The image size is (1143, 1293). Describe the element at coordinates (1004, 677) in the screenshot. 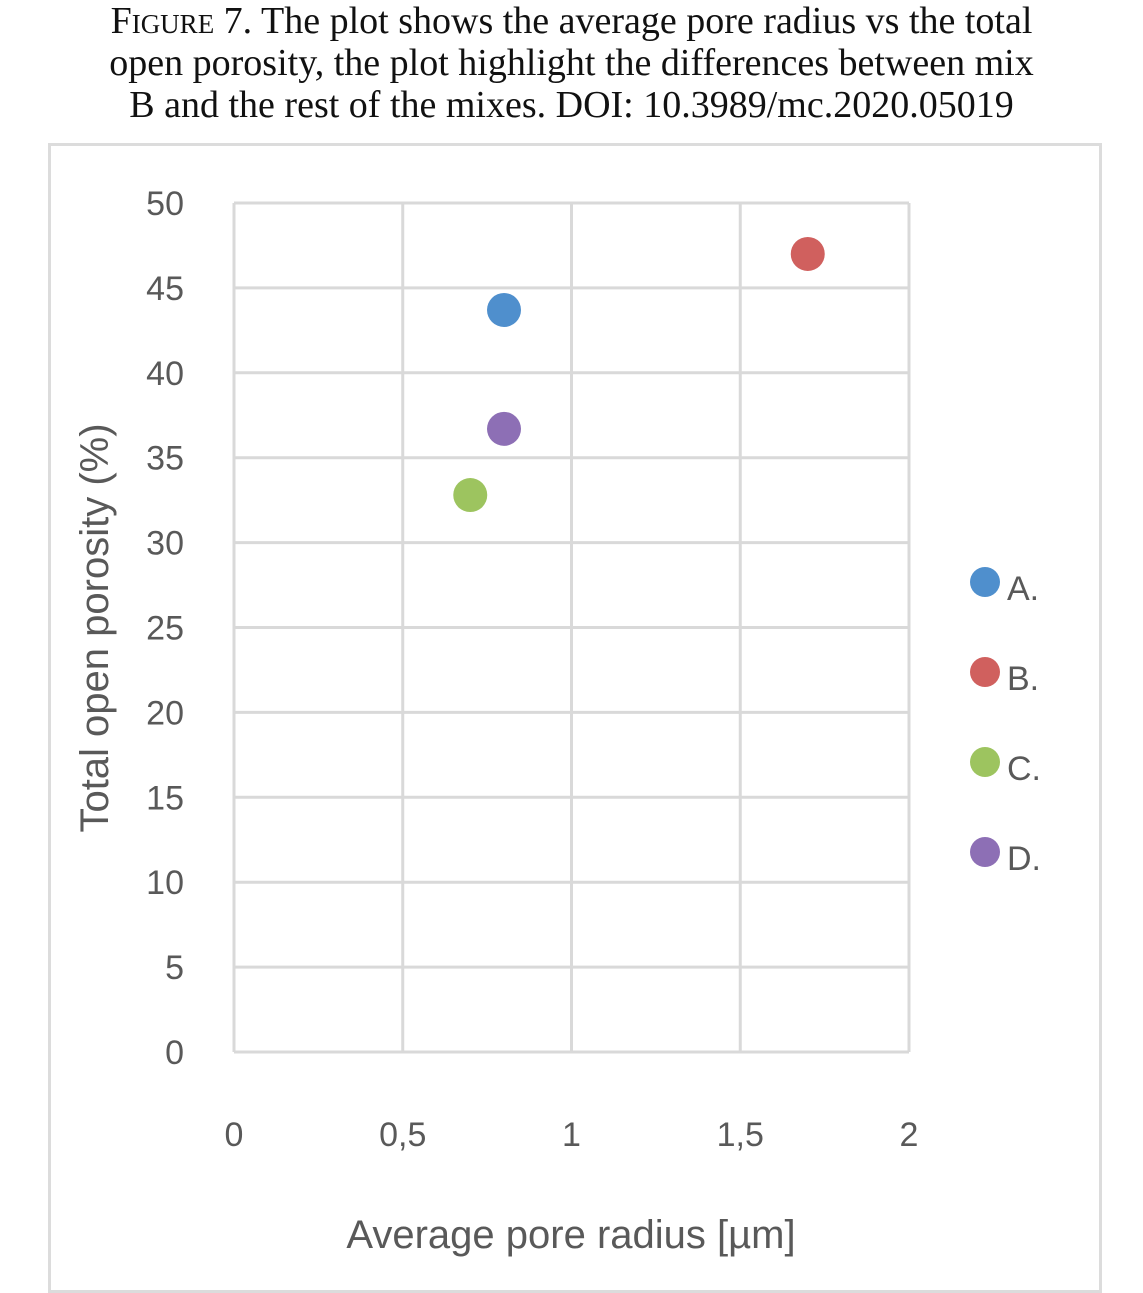

I see `legend-item-b: B.` at that location.